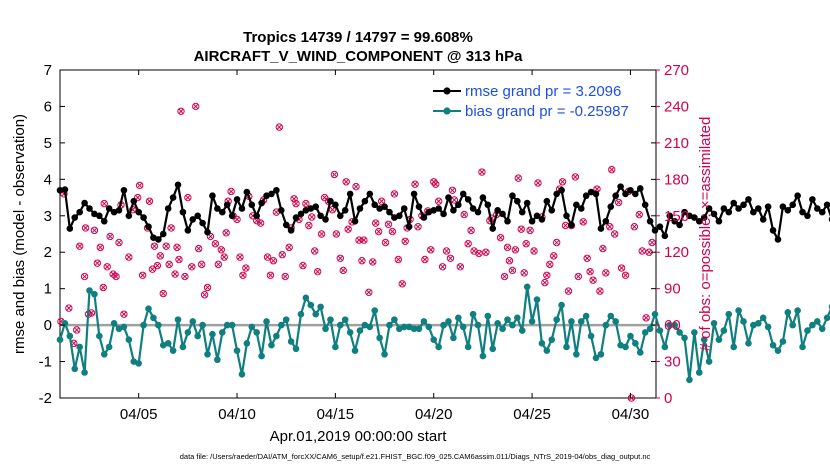 The width and height of the screenshot is (830, 470). Describe the element at coordinates (359, 56) in the screenshot. I see `chart-subtitle: AIRCRAFT_V_WIND_COMPONENT @ 313 hPa` at that location.